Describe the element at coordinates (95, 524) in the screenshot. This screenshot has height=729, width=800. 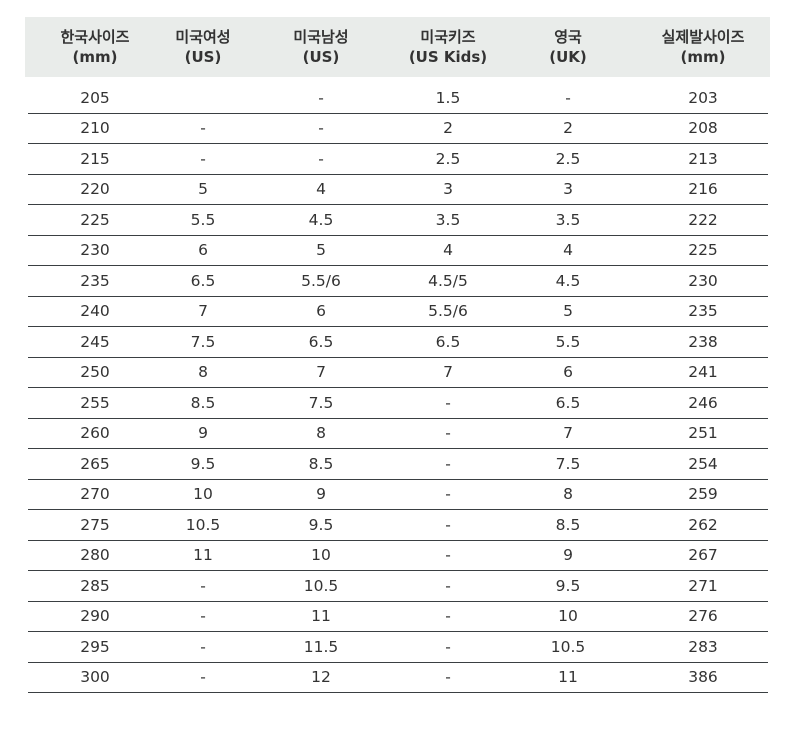
I see `table-cell: 275` at that location.